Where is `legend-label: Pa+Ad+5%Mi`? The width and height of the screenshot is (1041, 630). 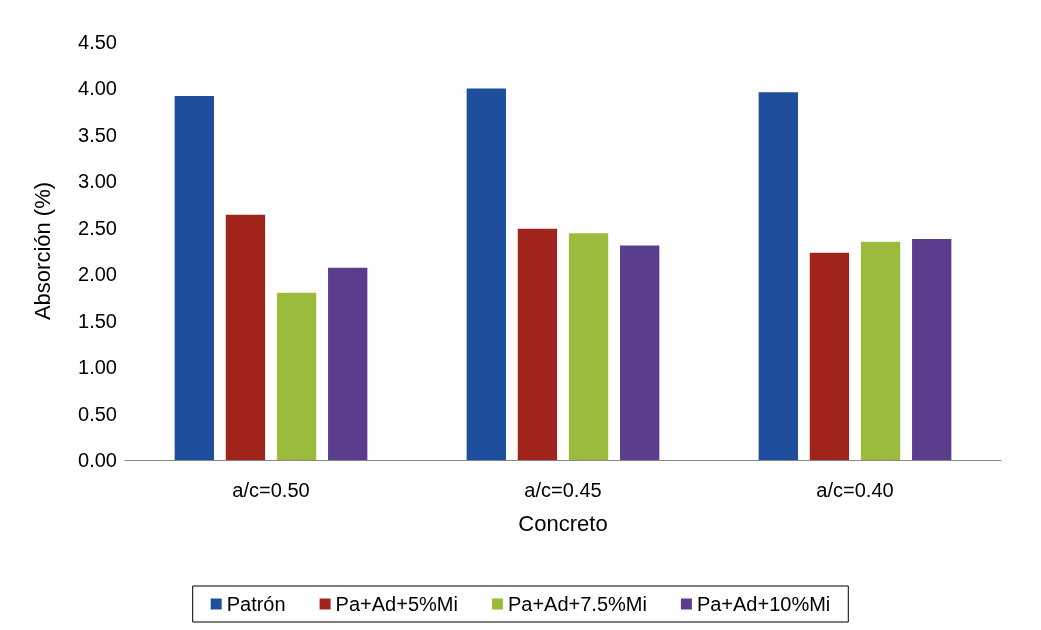
legend-label: Pa+Ad+5%Mi is located at coordinates (396, 604).